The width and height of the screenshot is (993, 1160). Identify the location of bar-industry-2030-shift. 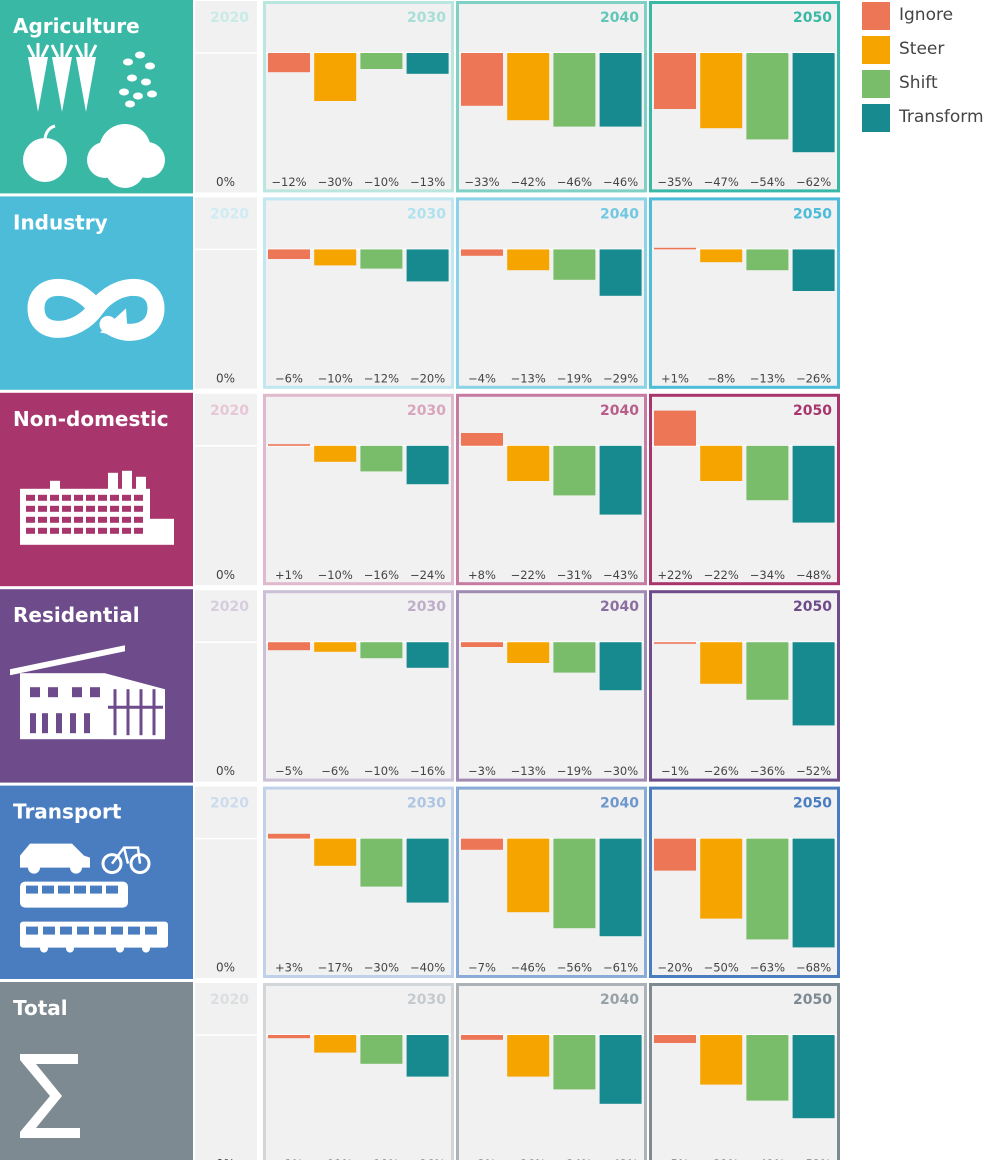
(381, 259).